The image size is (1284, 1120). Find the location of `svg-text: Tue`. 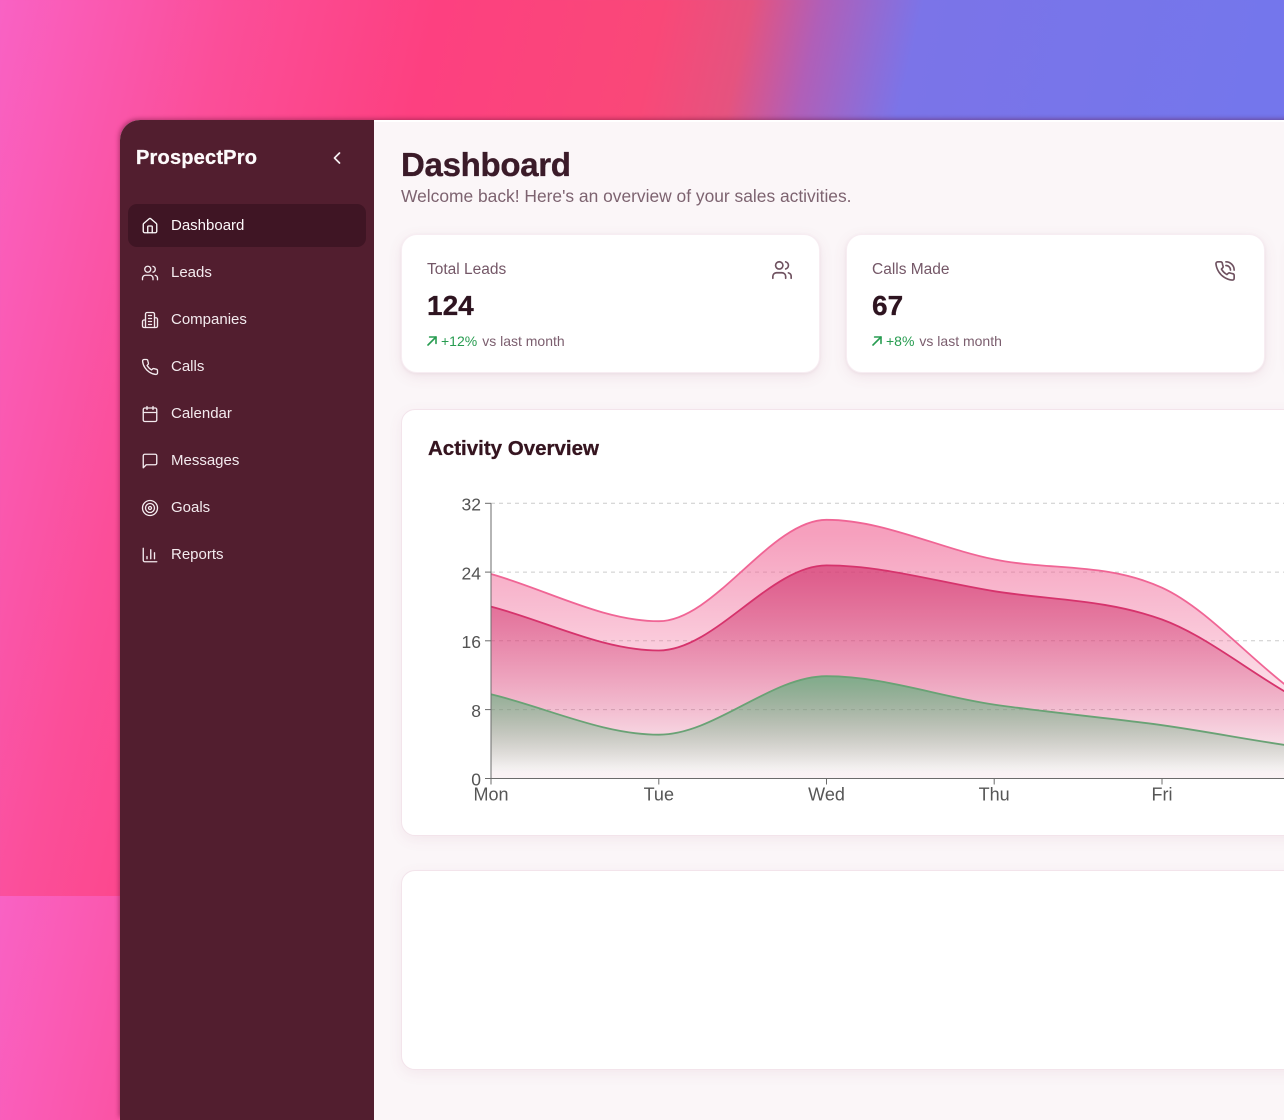

svg-text: Tue is located at coordinates (659, 795).